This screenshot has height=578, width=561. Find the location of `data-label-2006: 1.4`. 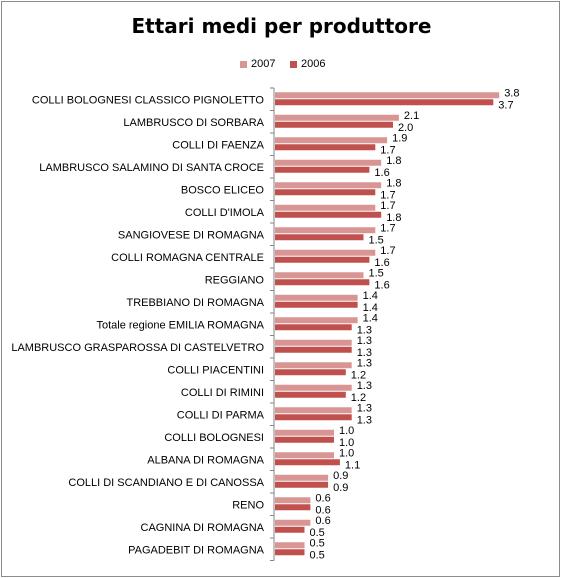

data-label-2006: 1.4 is located at coordinates (370, 308).